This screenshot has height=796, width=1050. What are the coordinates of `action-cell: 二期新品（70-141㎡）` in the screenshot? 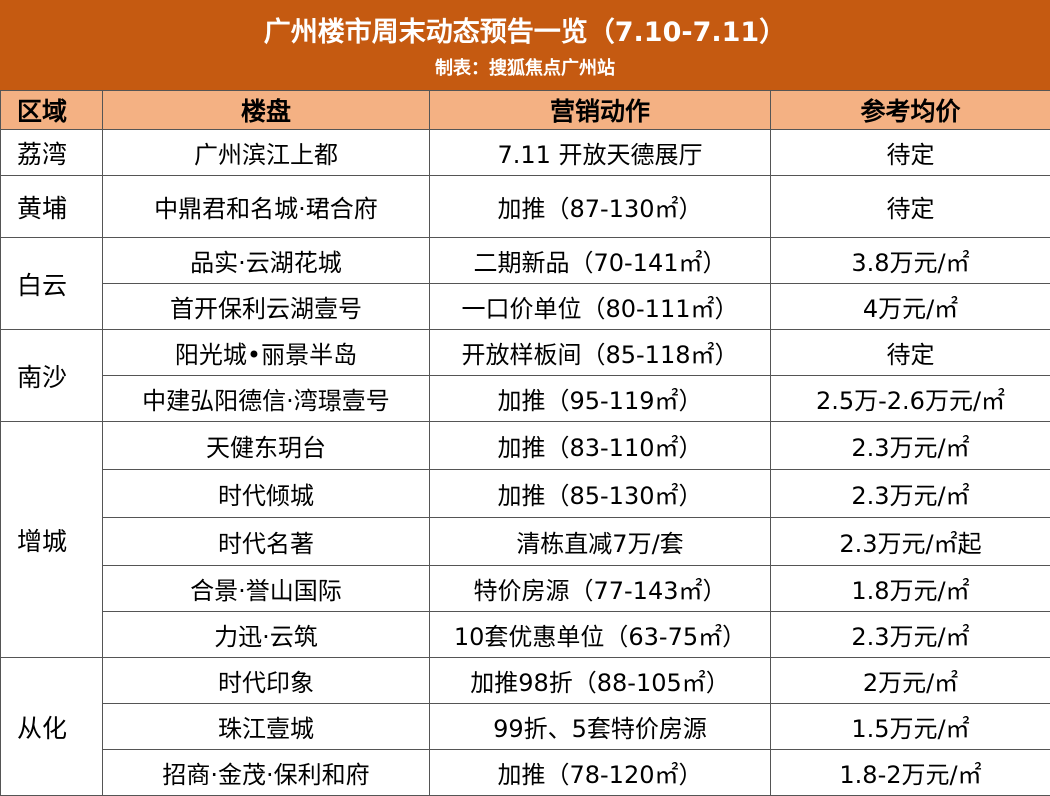 It's located at (600, 260).